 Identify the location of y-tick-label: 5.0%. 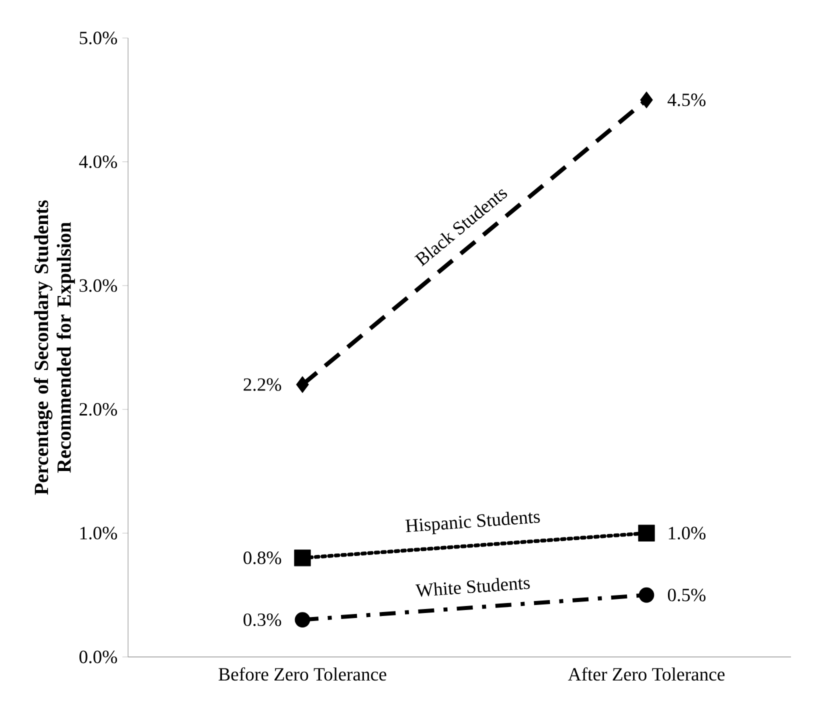
(99, 38).